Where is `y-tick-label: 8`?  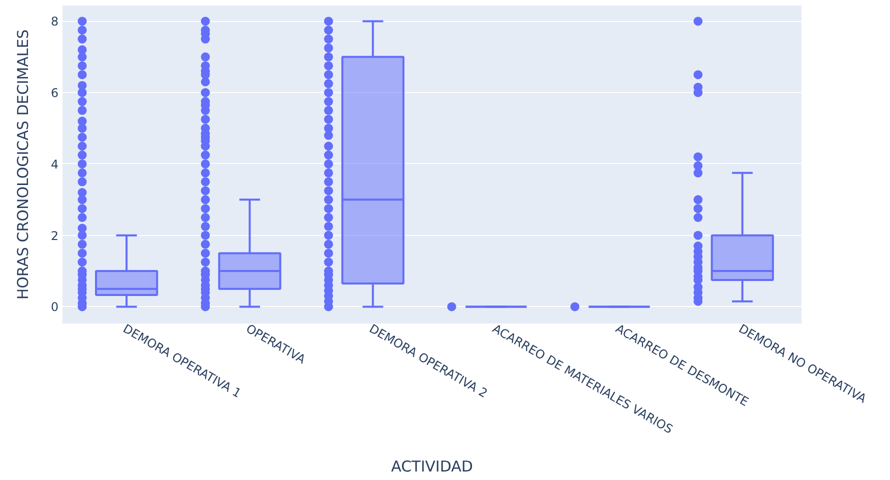 y-tick-label: 8 is located at coordinates (54, 21).